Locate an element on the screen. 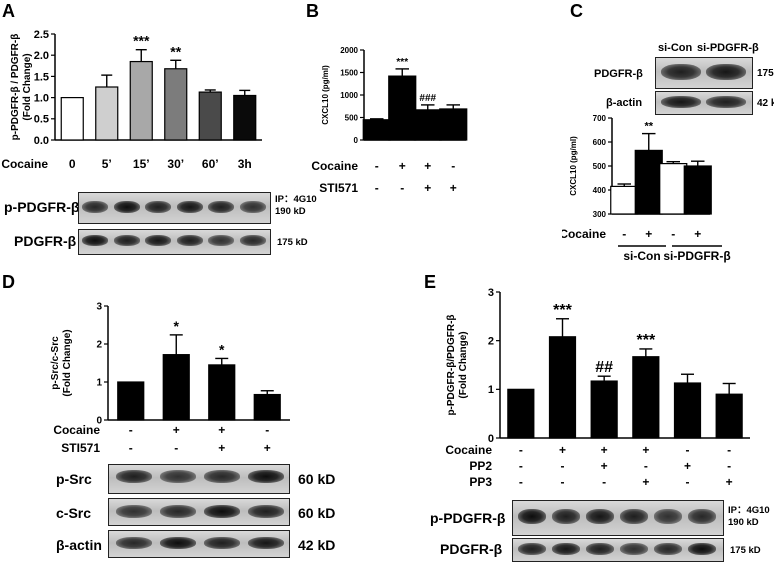 Image resolution: width=774 pixels, height=564 pixels. chart-b-ytick-label: 2000 is located at coordinates (349, 50).